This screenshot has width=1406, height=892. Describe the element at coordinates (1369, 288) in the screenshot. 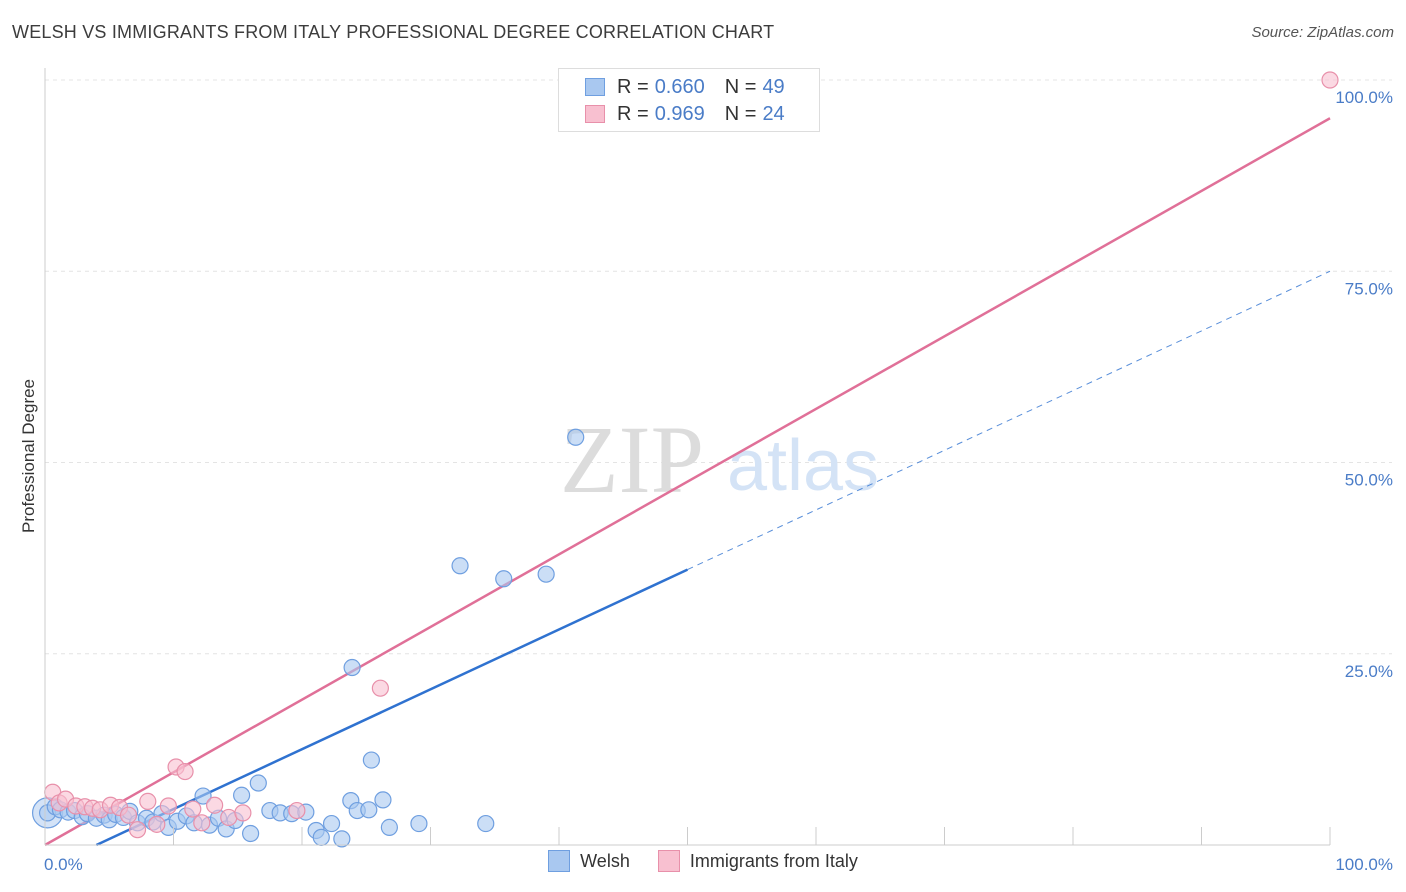

I see `y-tick-label: 75.0%` at that location.